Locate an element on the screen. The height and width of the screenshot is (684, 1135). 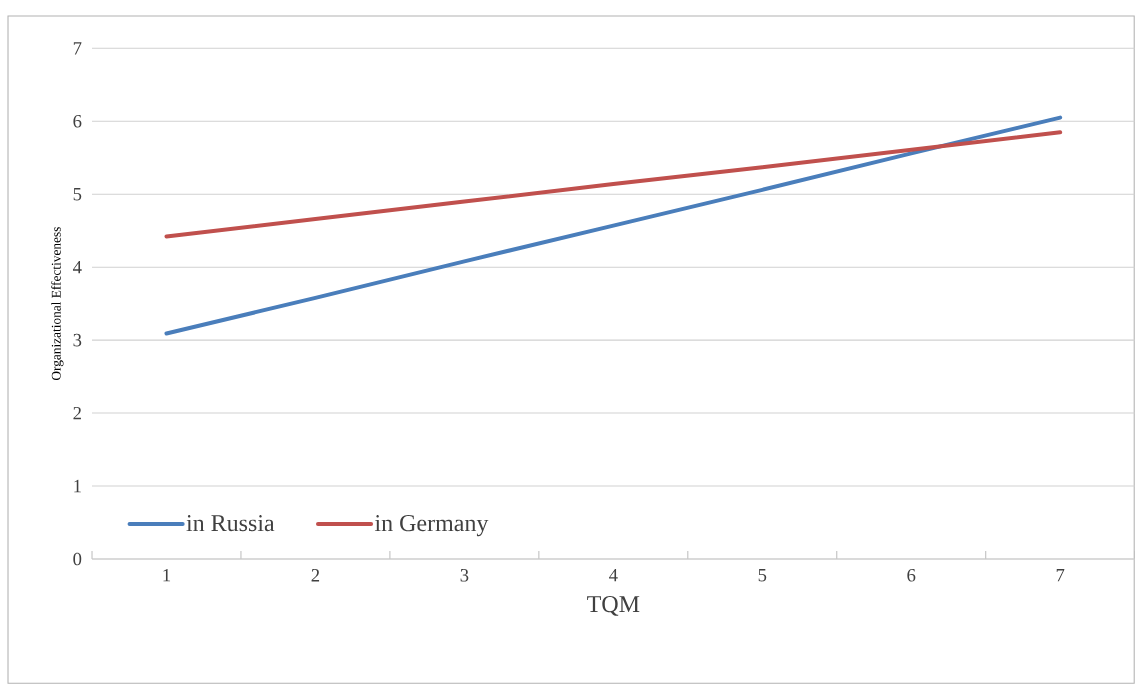
x-axis-title: TQM is located at coordinates (613, 606).